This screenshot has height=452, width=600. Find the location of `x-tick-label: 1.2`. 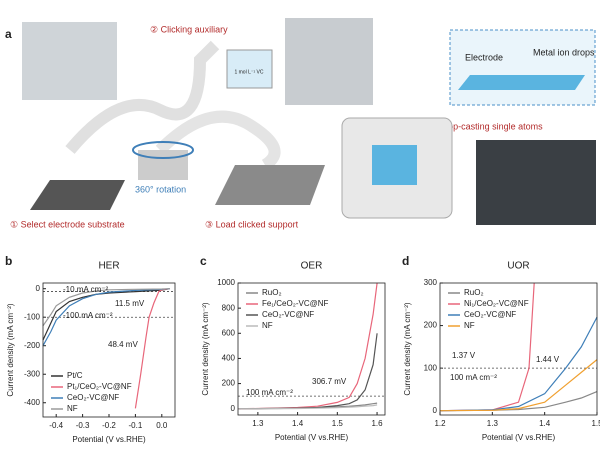

x-tick-label: 1.2 is located at coordinates (440, 423).